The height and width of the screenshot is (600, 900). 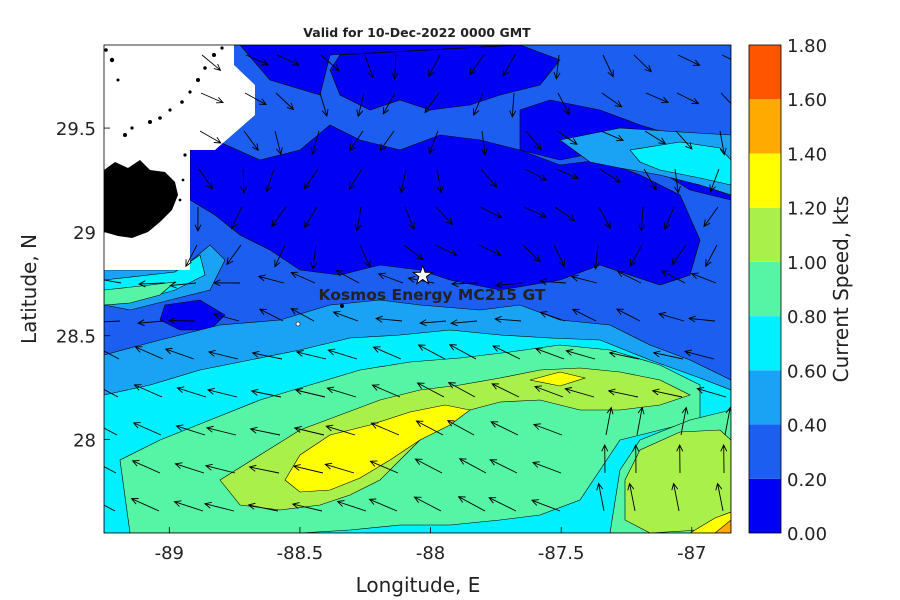 What do you see at coordinates (807, 209) in the screenshot?
I see `colorbar-tick-label: 1.20` at bounding box center [807, 209].